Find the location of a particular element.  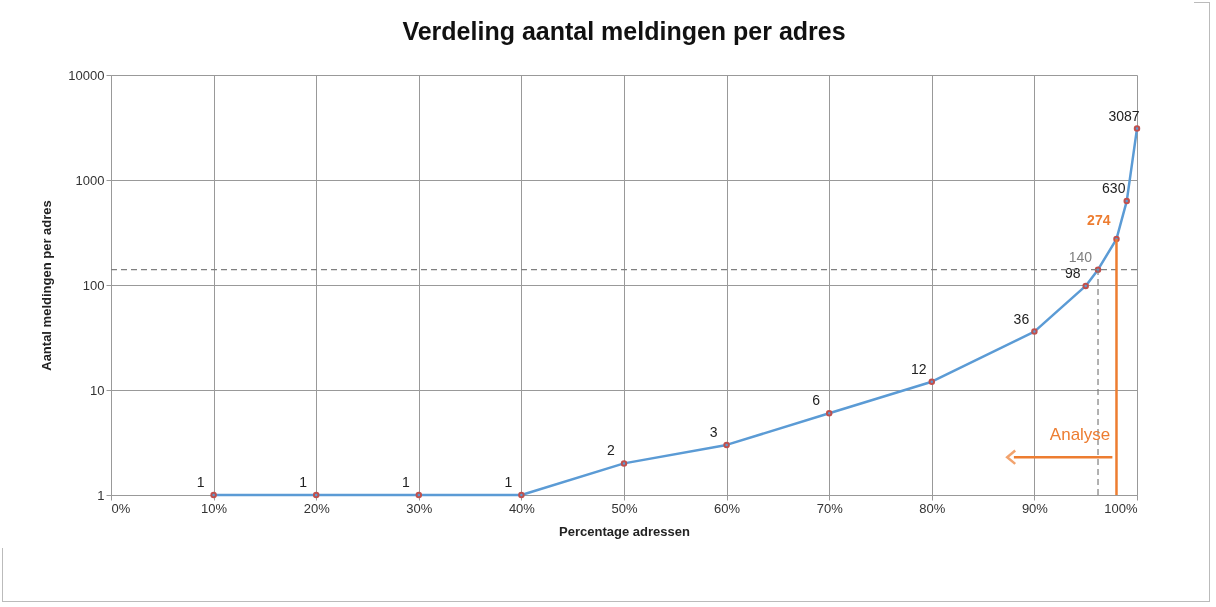

y-tick-label: 10000 is located at coordinates (86, 75).